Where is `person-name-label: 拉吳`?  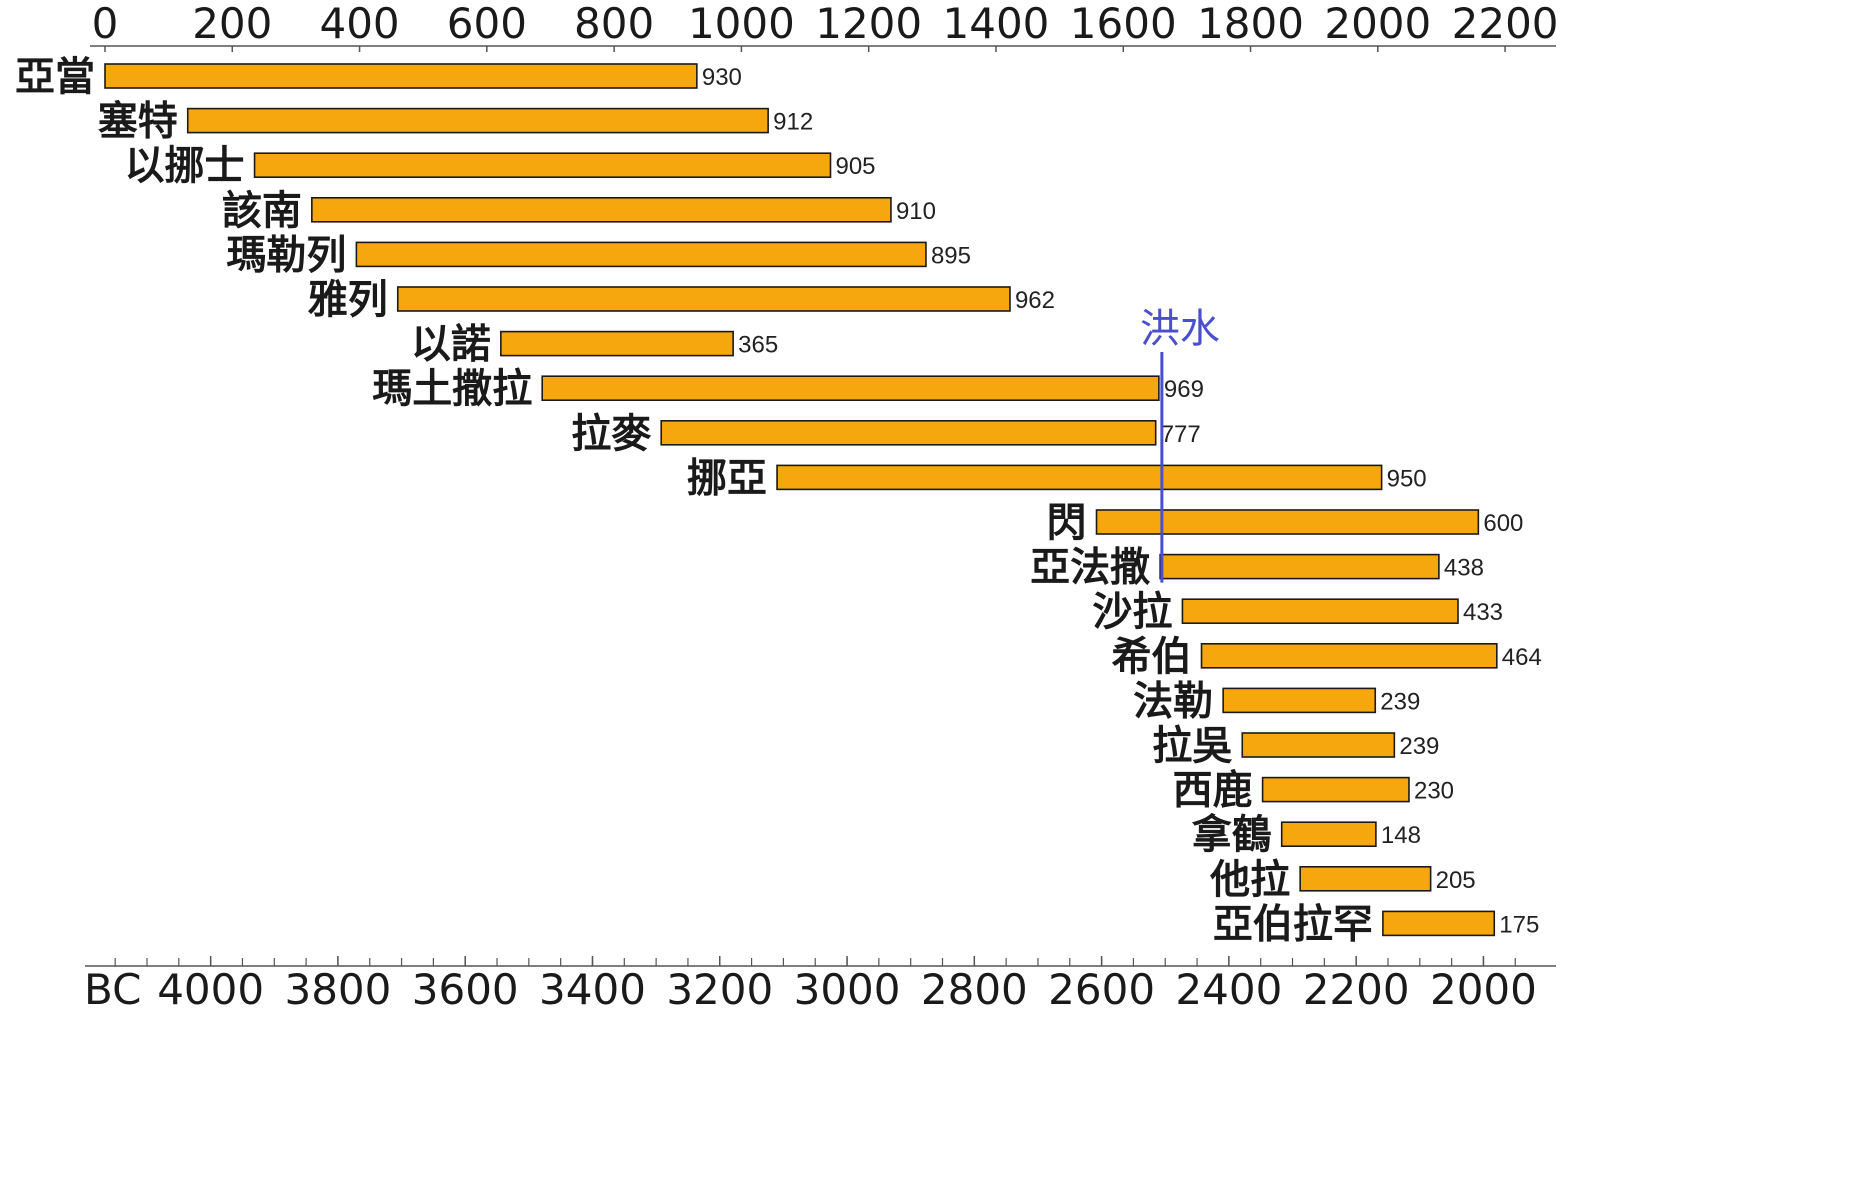 person-name-label: 拉吳 is located at coordinates (1192, 746).